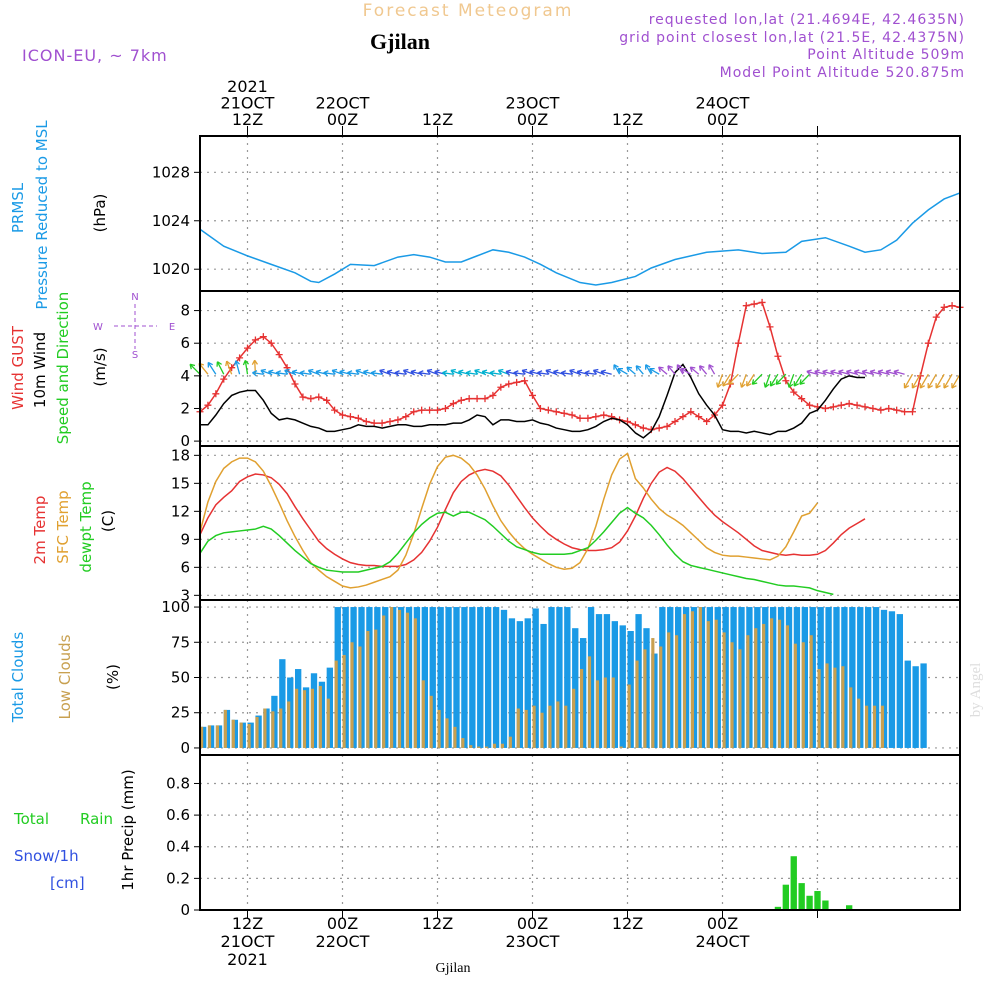 This screenshot has height=1000, width=1000. I want to click on compass-rose: N W E S, so click(134, 326).